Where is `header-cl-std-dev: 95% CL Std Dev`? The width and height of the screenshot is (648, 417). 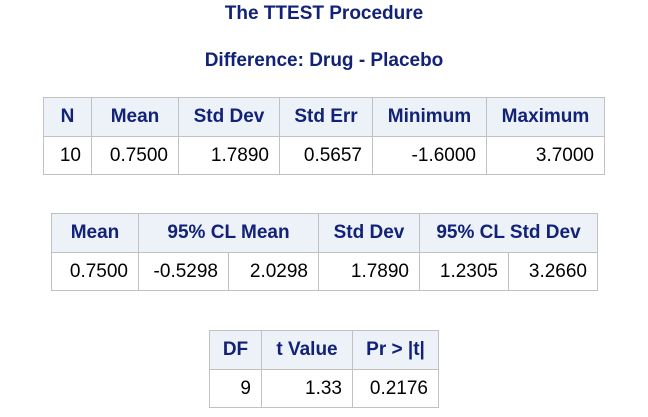 header-cl-std-dev: 95% CL Std Dev is located at coordinates (508, 233).